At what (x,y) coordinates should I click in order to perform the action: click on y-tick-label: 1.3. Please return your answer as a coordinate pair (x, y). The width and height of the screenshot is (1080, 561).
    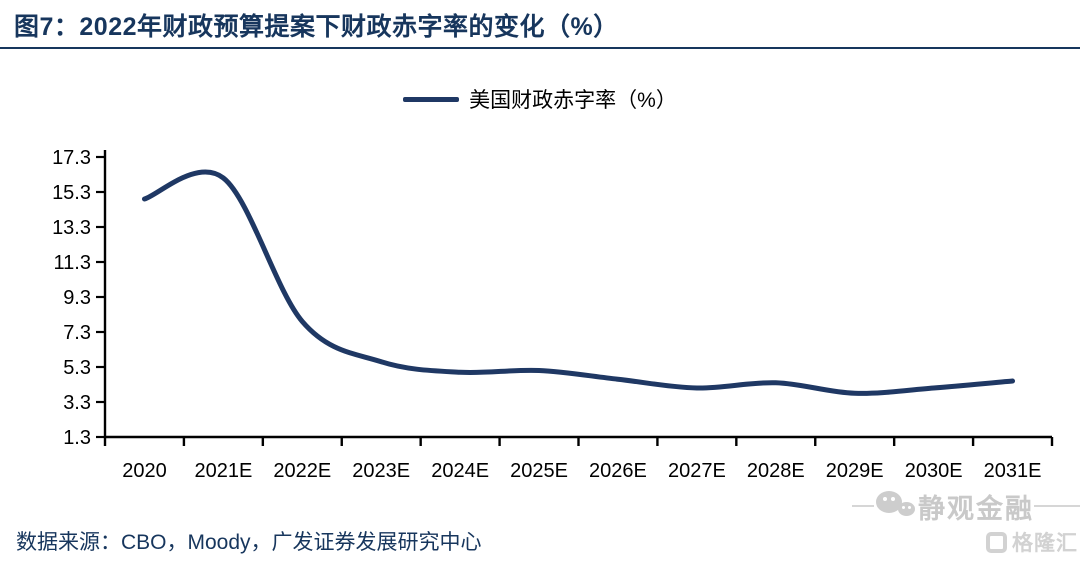
    Looking at the image, I should click on (77, 438).